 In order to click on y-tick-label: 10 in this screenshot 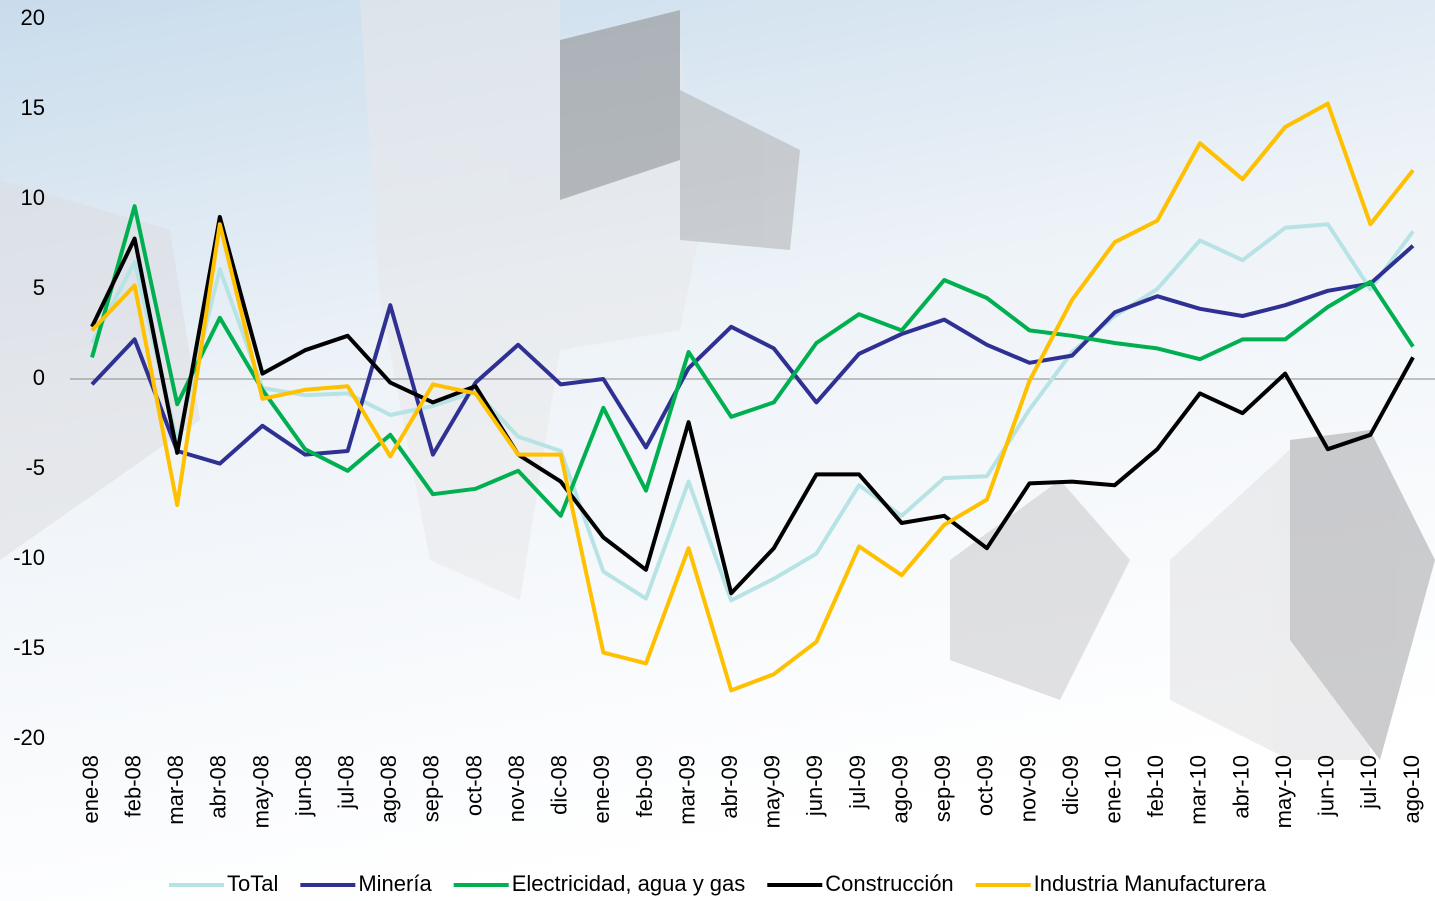, I will do `click(33, 197)`.